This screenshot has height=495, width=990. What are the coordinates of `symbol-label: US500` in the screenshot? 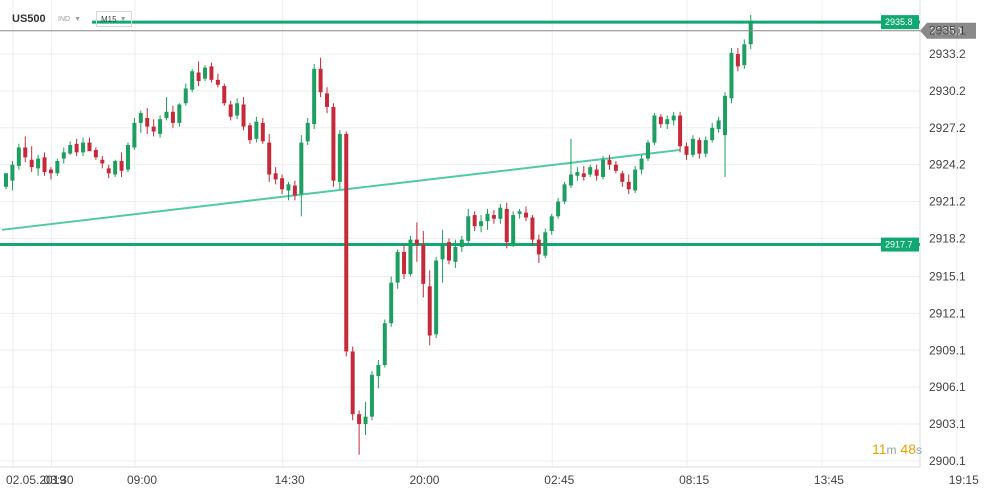 It's located at (29, 19).